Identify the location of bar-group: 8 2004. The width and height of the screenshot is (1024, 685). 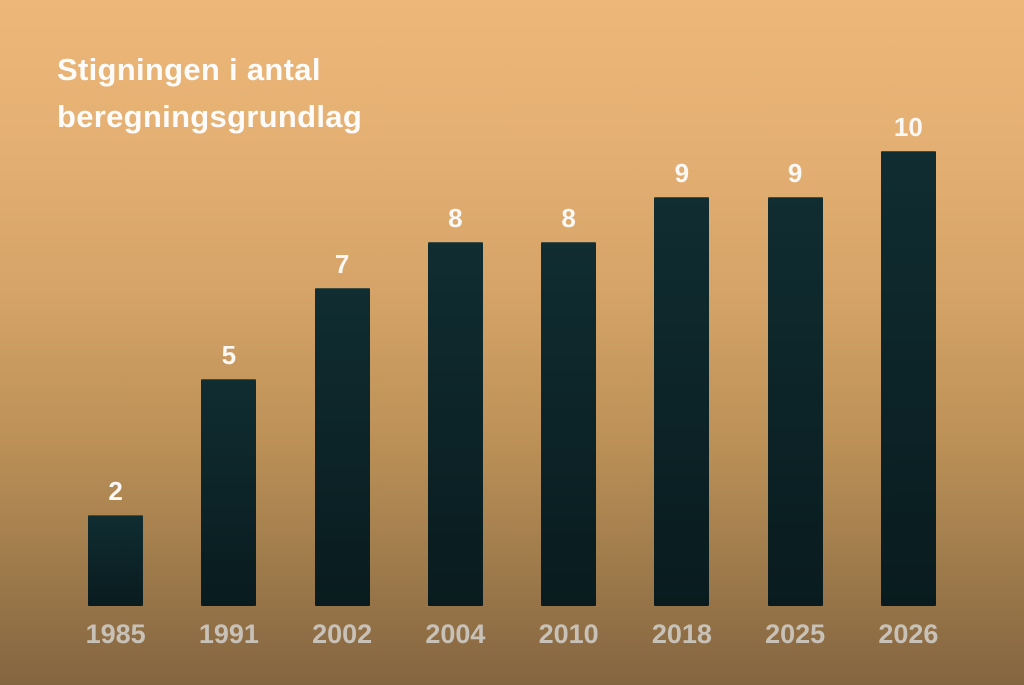
(455, 426).